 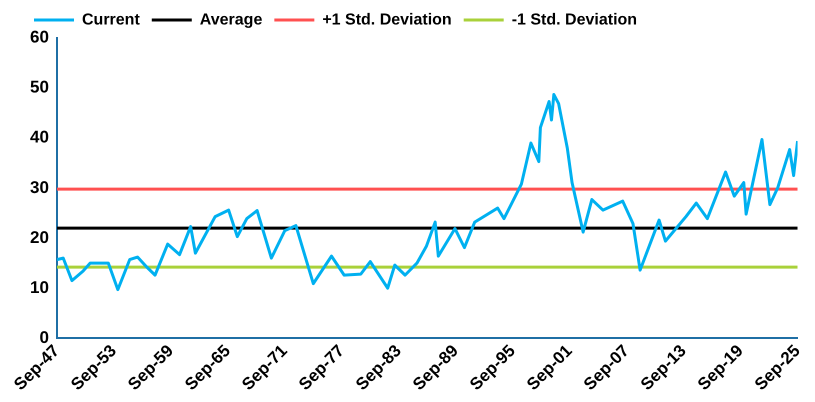 I want to click on y-tick-label: 10, so click(x=39, y=287).